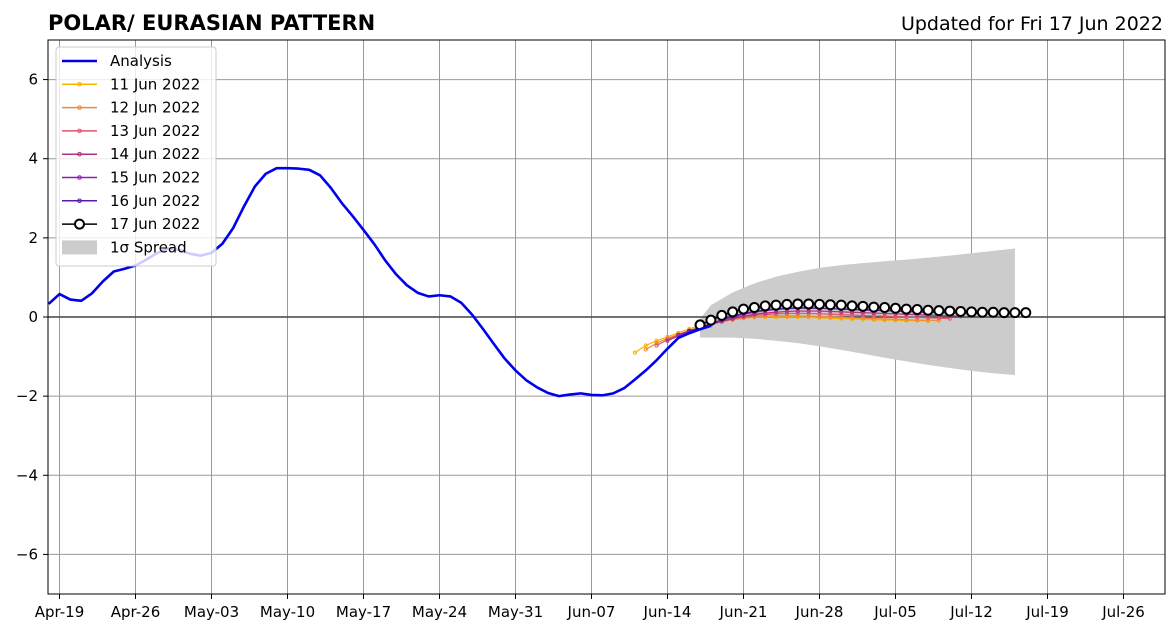 This screenshot has height=633, width=1176. I want to click on legend-label: 16 Jun 2022, so click(155, 201).